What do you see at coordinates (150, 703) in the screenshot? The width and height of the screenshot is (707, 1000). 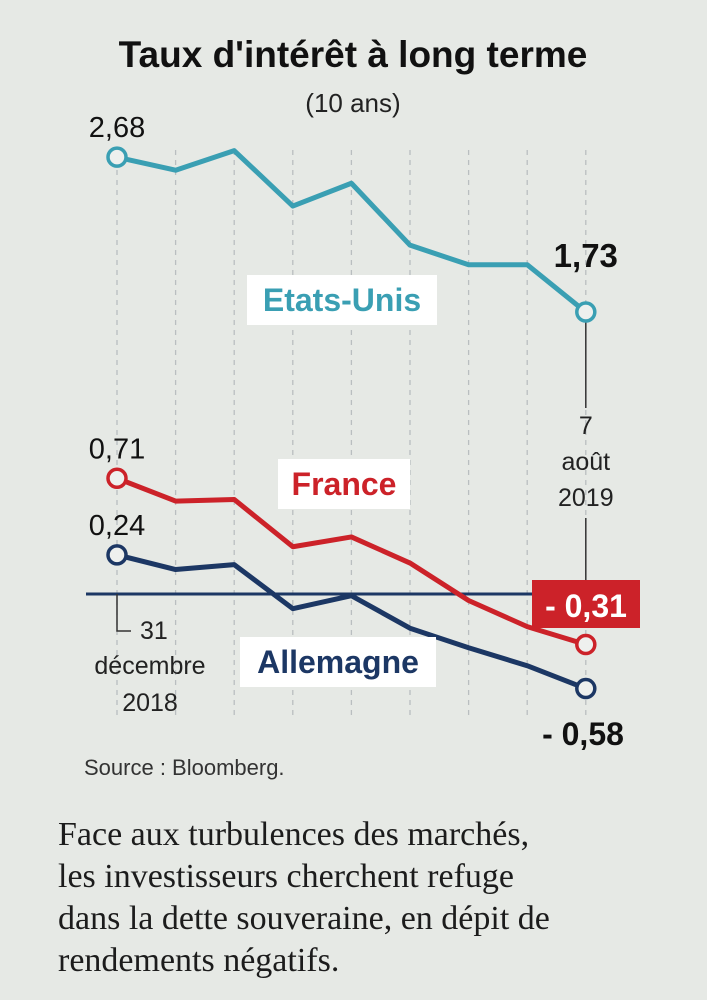 I see `start-date-label: 2018` at bounding box center [150, 703].